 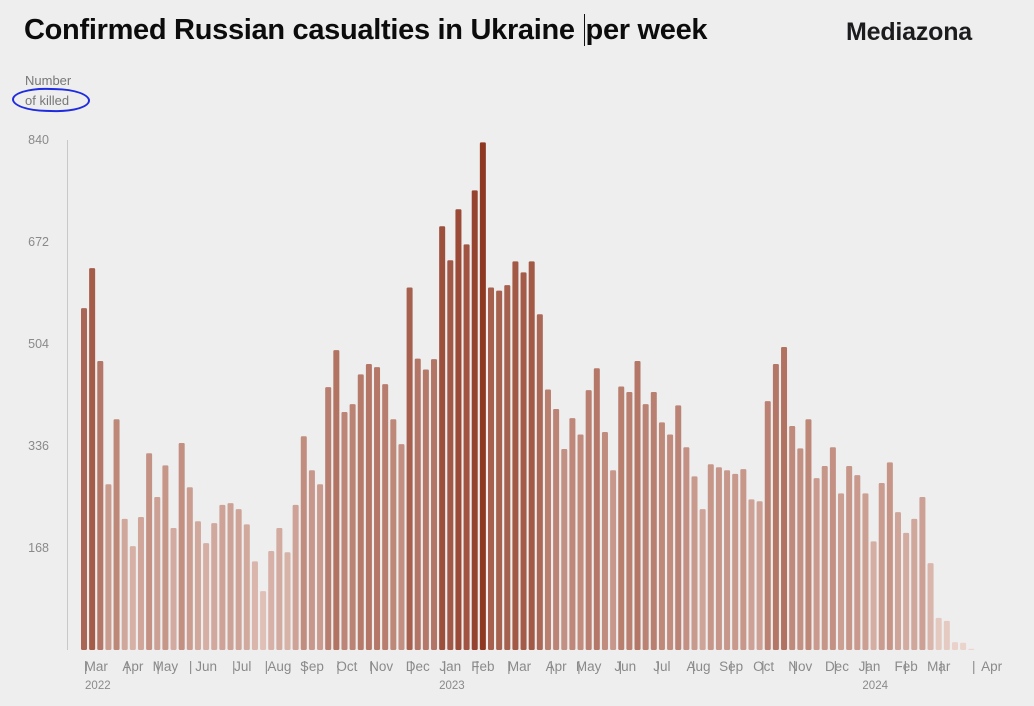 What do you see at coordinates (963, 646) in the screenshot?
I see `bar: 12` at bounding box center [963, 646].